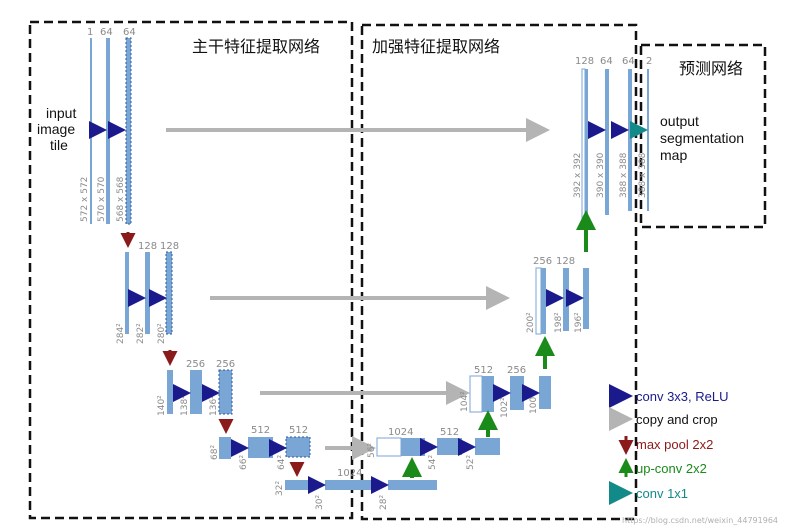 The width and height of the screenshot is (808, 532). I want to click on channel-l2-conv2: 128, so click(169, 246).